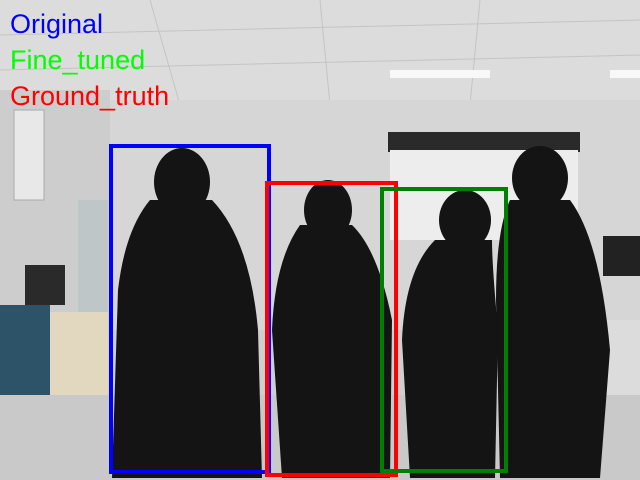 The width and height of the screenshot is (640, 480). I want to click on legend: Original Fine_tuned Ground_truth, so click(89, 60).